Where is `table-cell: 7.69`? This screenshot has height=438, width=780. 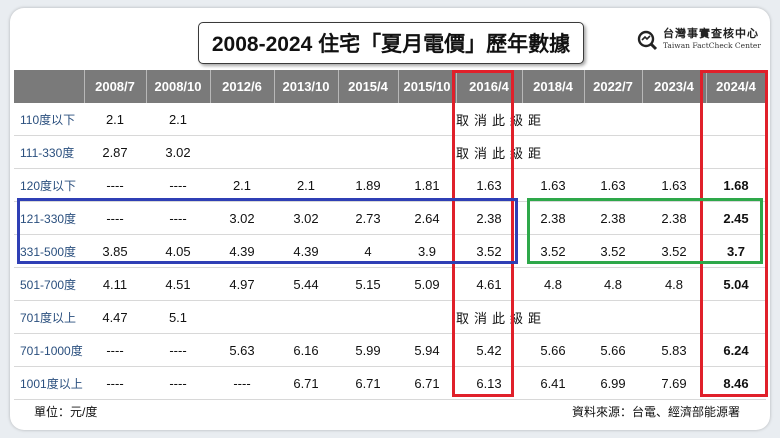
table-cell: 7.69 is located at coordinates (674, 383).